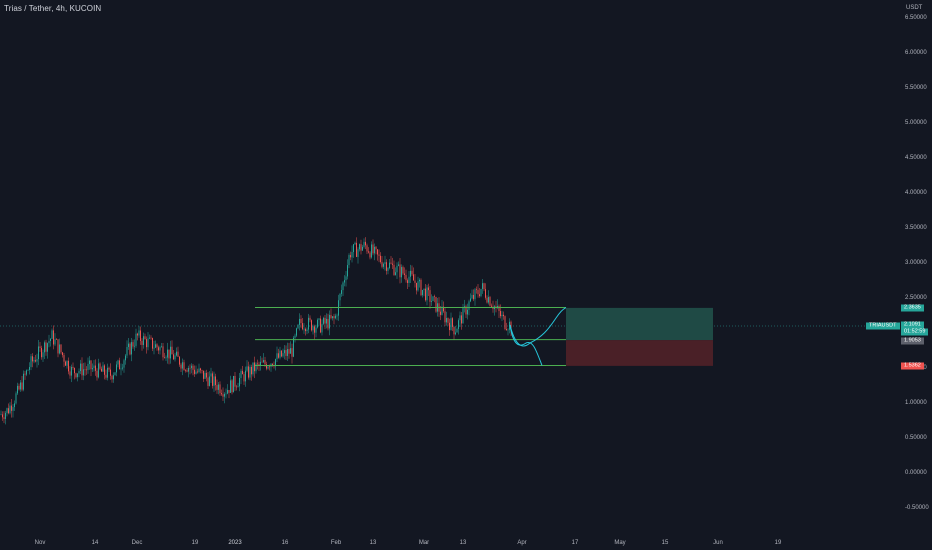 The height and width of the screenshot is (550, 932). I want to click on projection-up-curve, so click(538, 327).